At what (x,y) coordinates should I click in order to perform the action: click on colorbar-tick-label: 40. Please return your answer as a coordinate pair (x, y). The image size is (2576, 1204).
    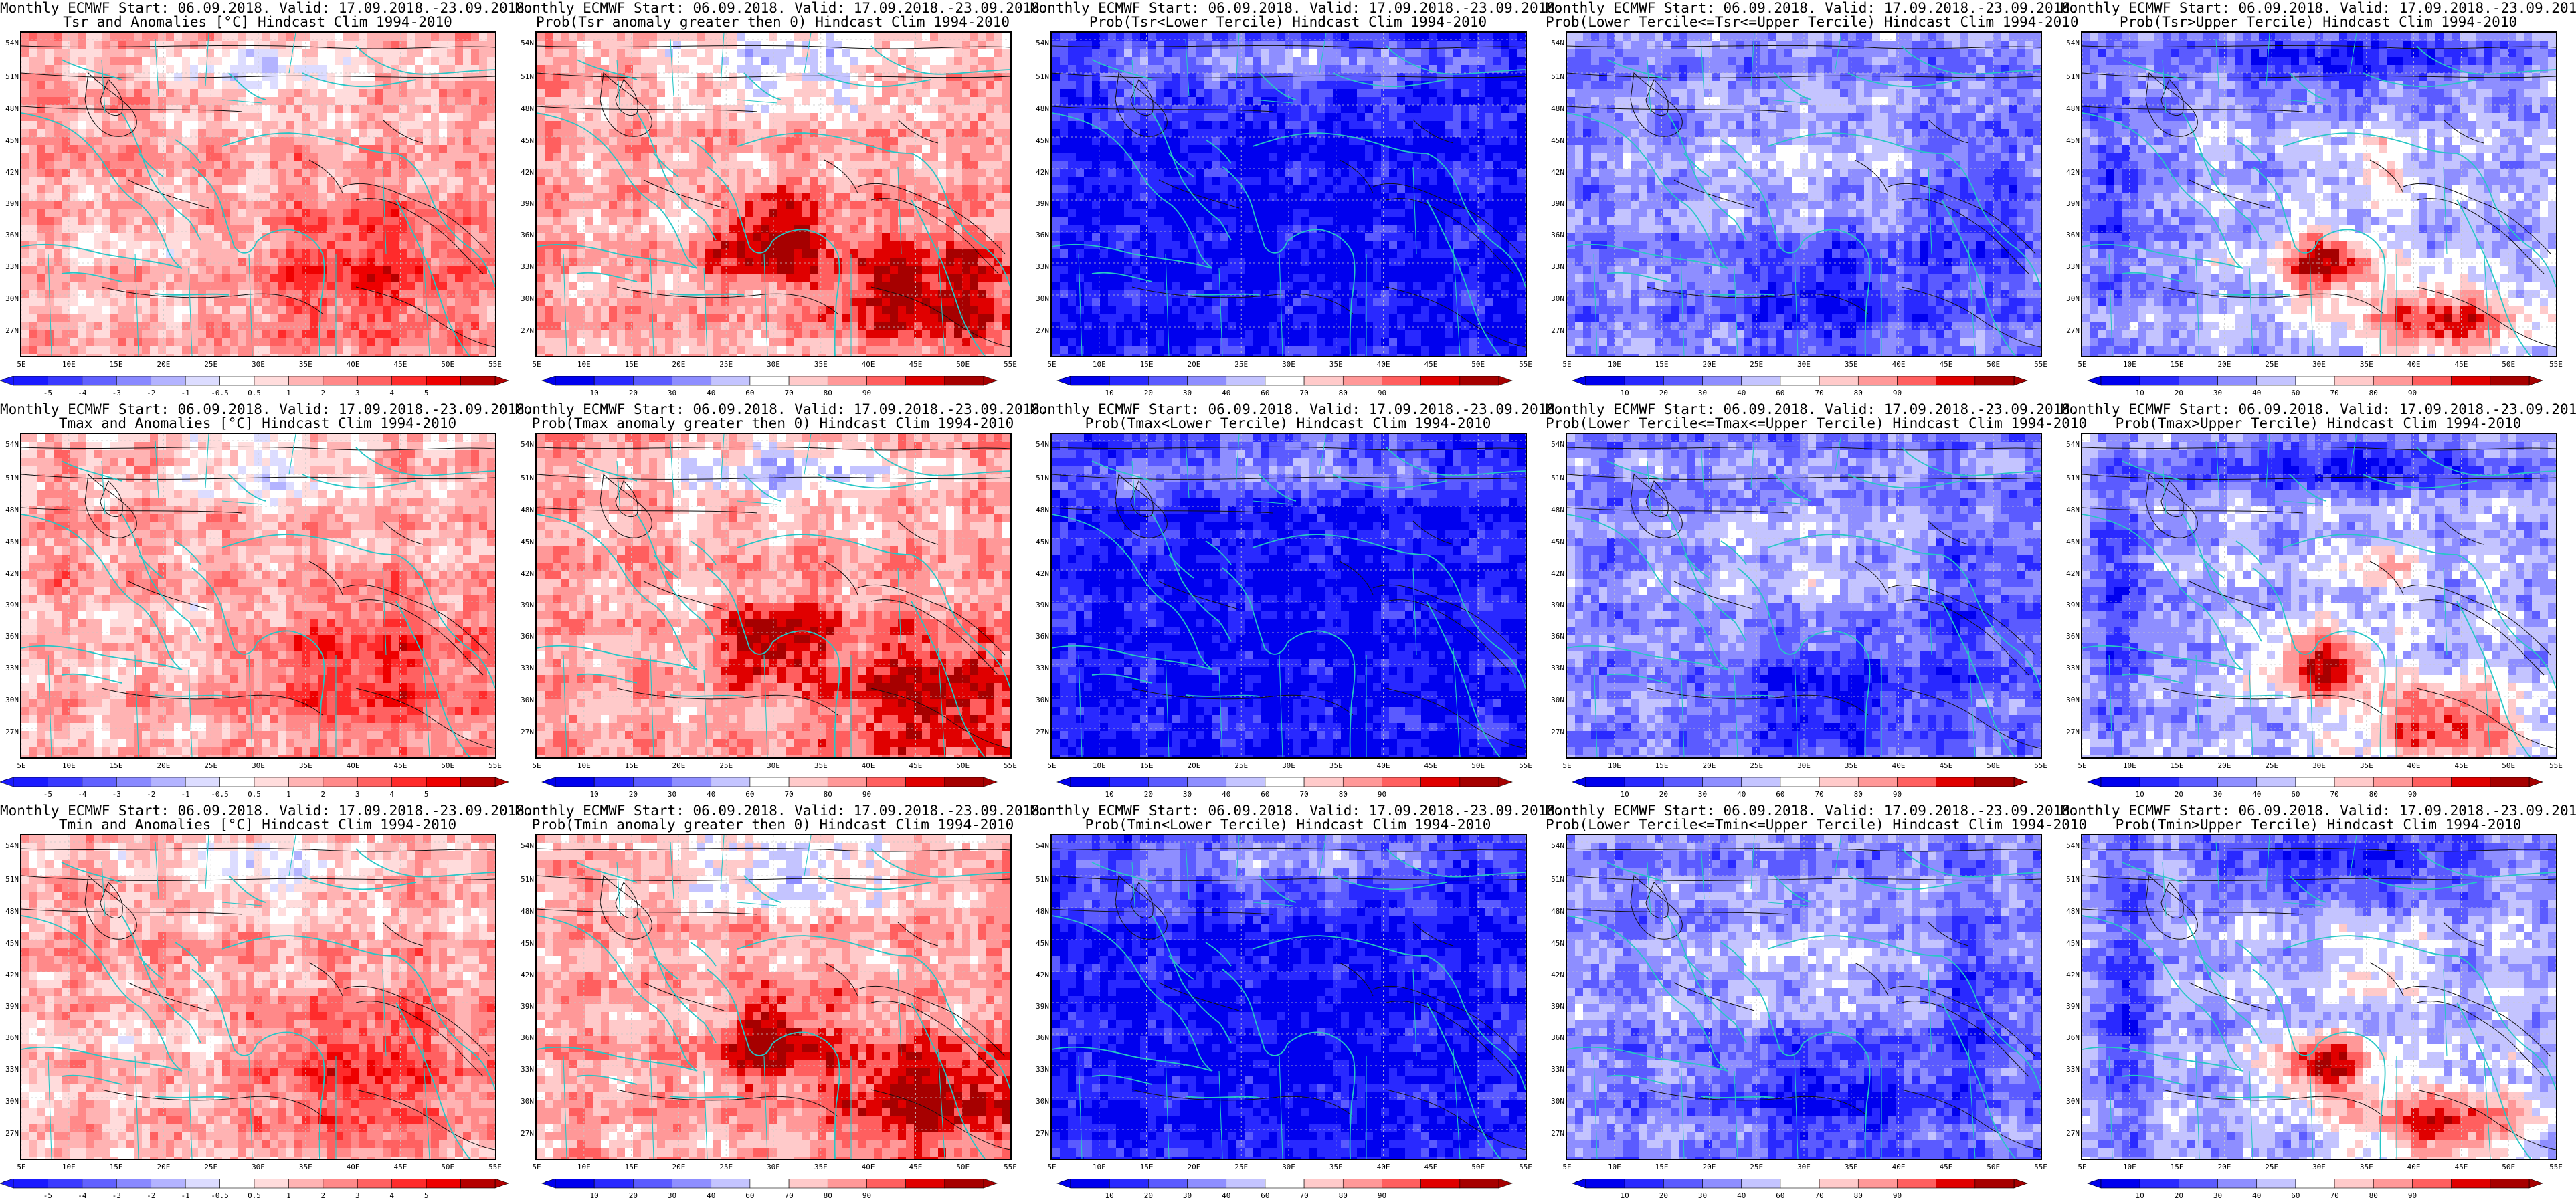
    Looking at the image, I should click on (711, 795).